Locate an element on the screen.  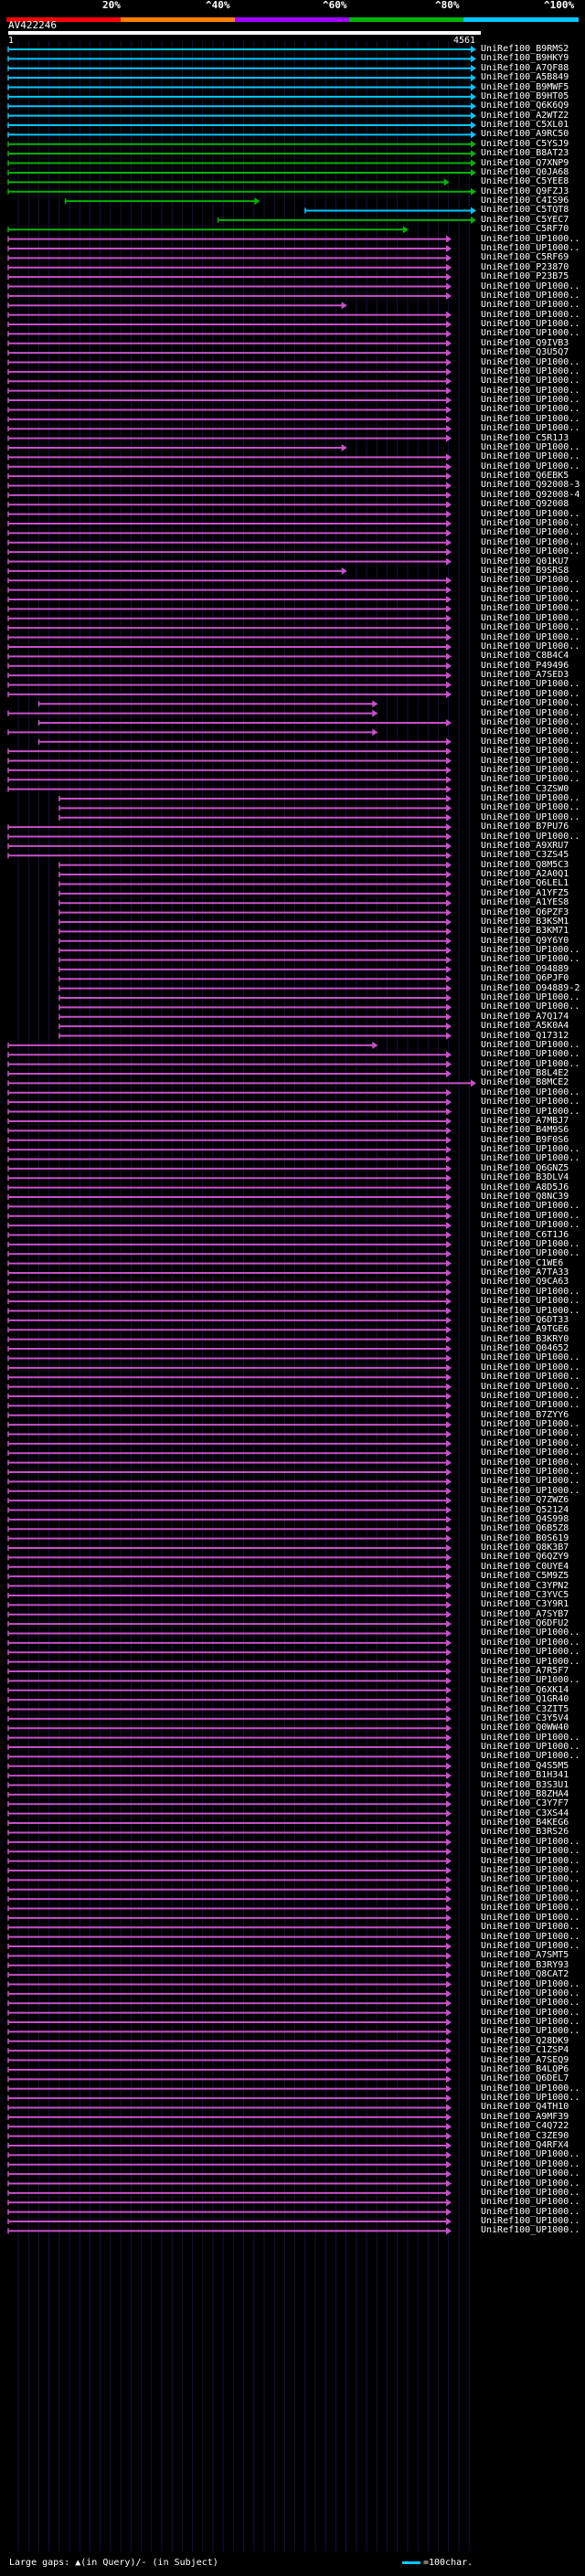
hit-label: UniRef100_A9XRU7 is located at coordinates (525, 845).